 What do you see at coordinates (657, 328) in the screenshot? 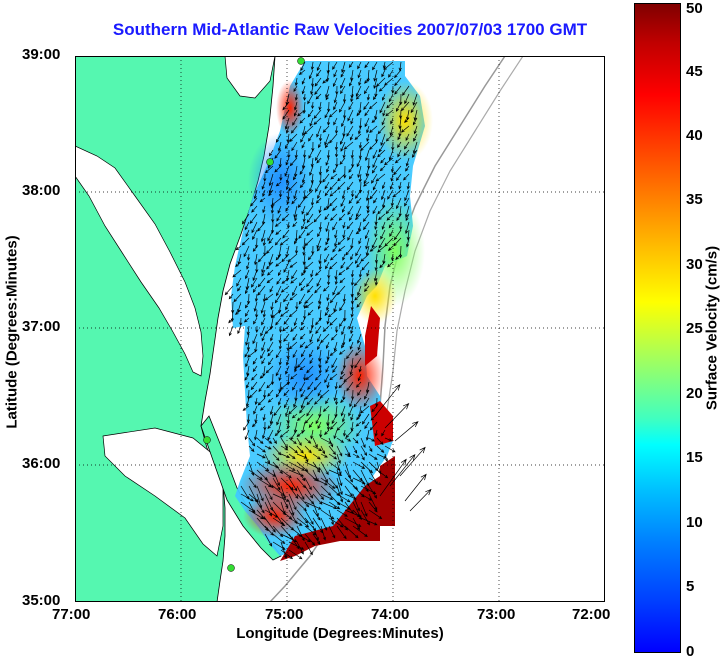
I see `colorbar` at bounding box center [657, 328].